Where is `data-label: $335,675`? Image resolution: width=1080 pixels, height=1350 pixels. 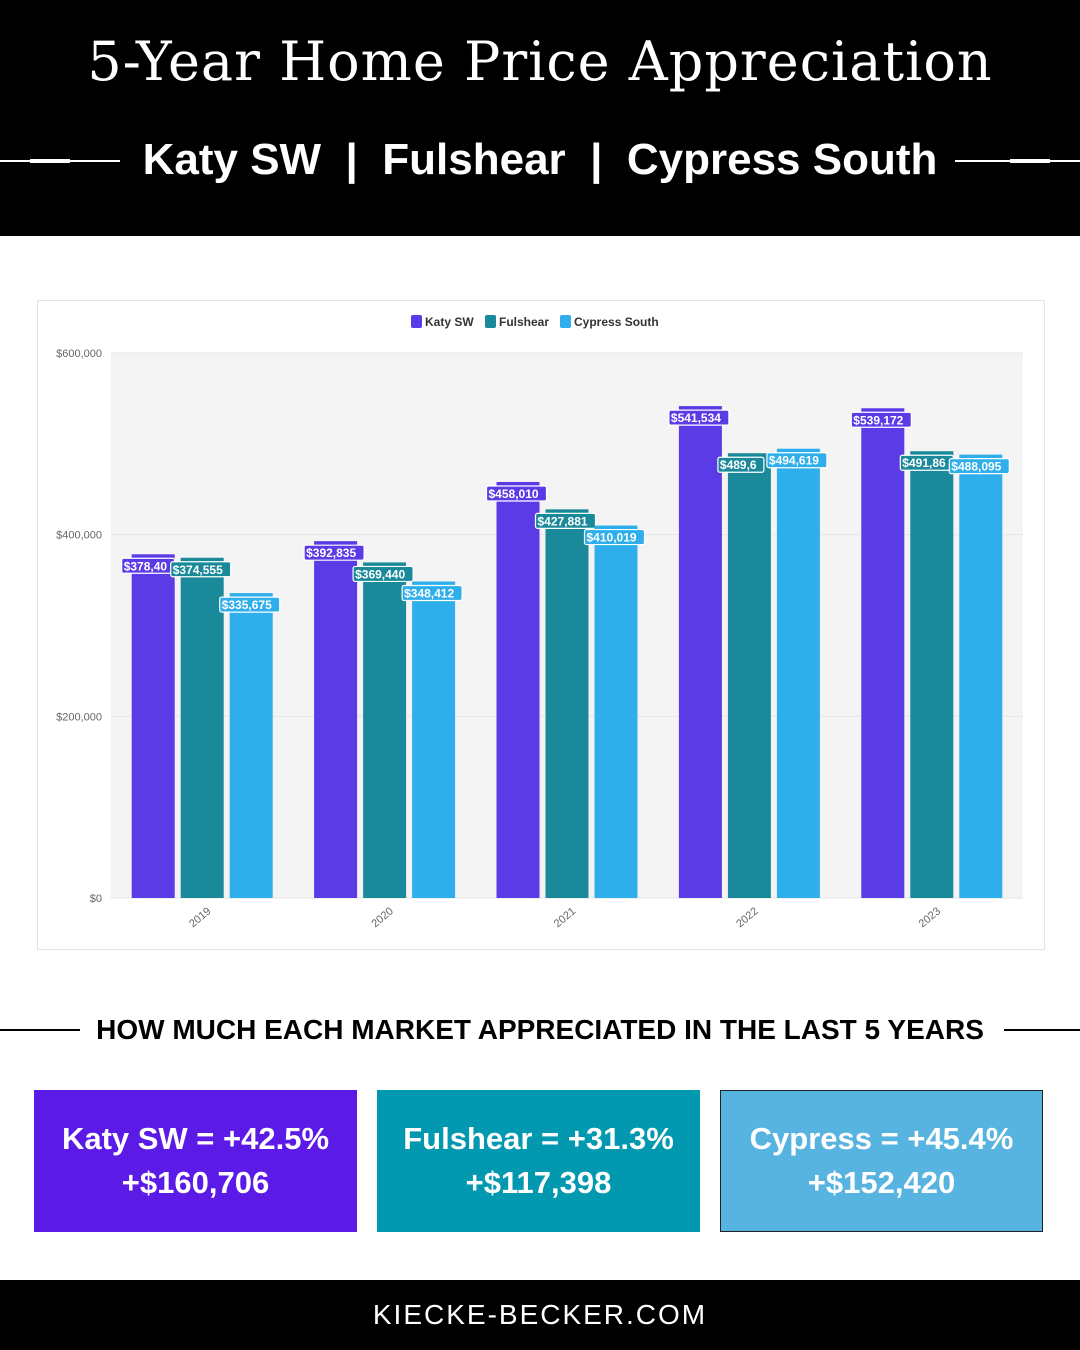
data-label: $335,675 is located at coordinates (247, 605).